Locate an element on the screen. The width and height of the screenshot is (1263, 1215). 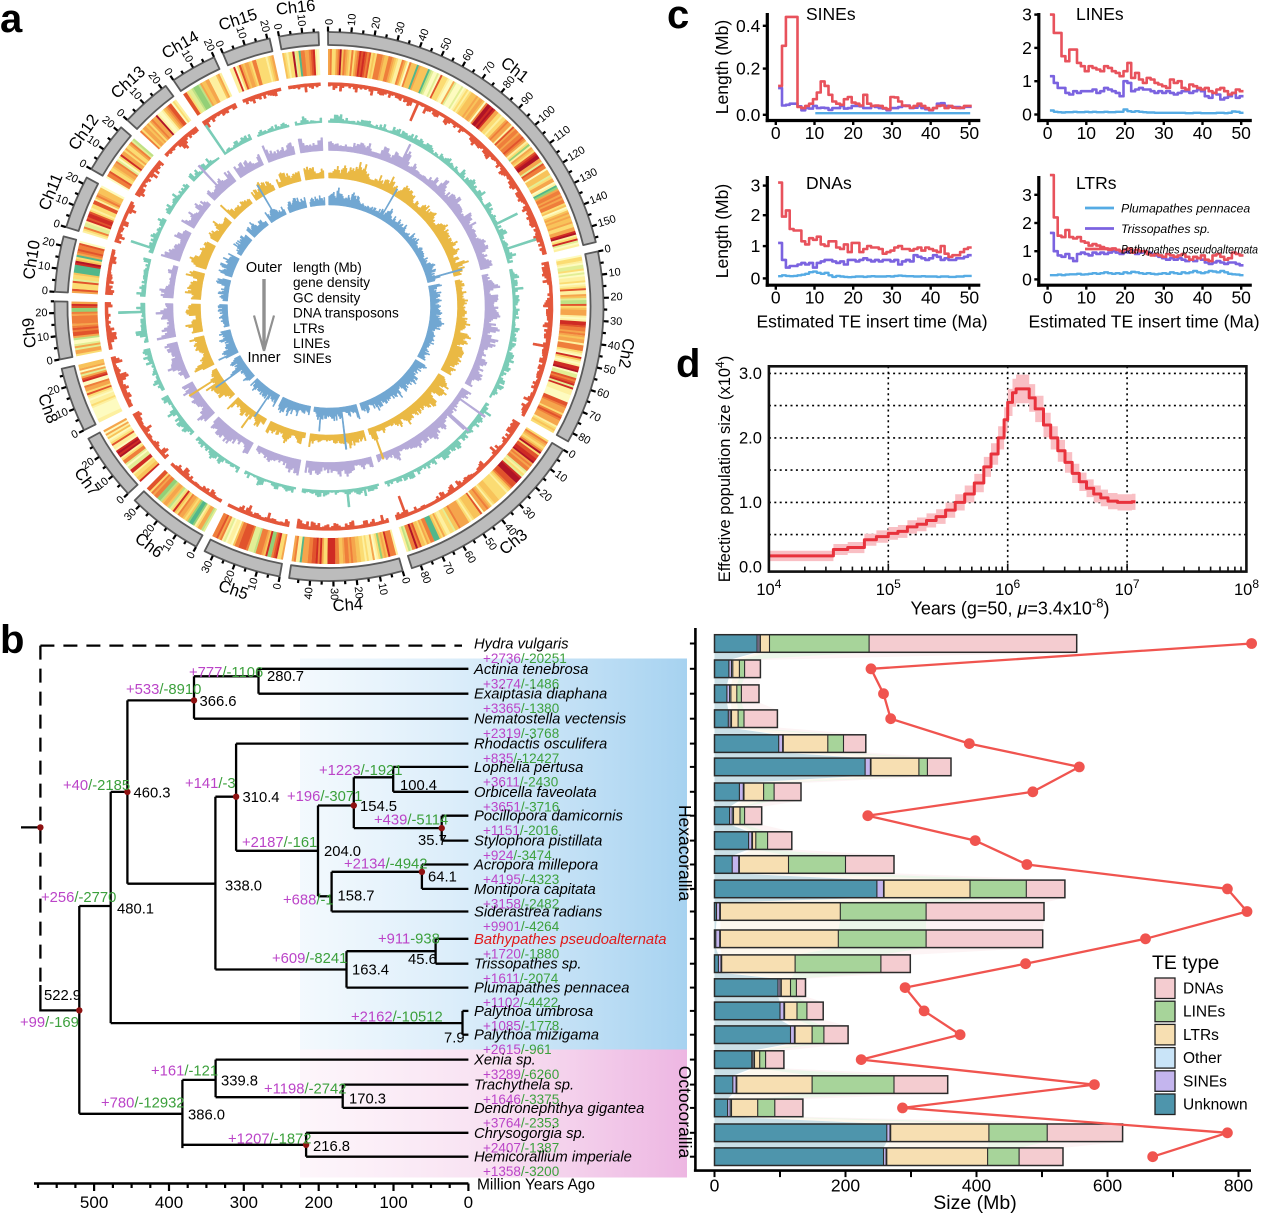
svg-text: LINEs is located at coordinates (311, 343).